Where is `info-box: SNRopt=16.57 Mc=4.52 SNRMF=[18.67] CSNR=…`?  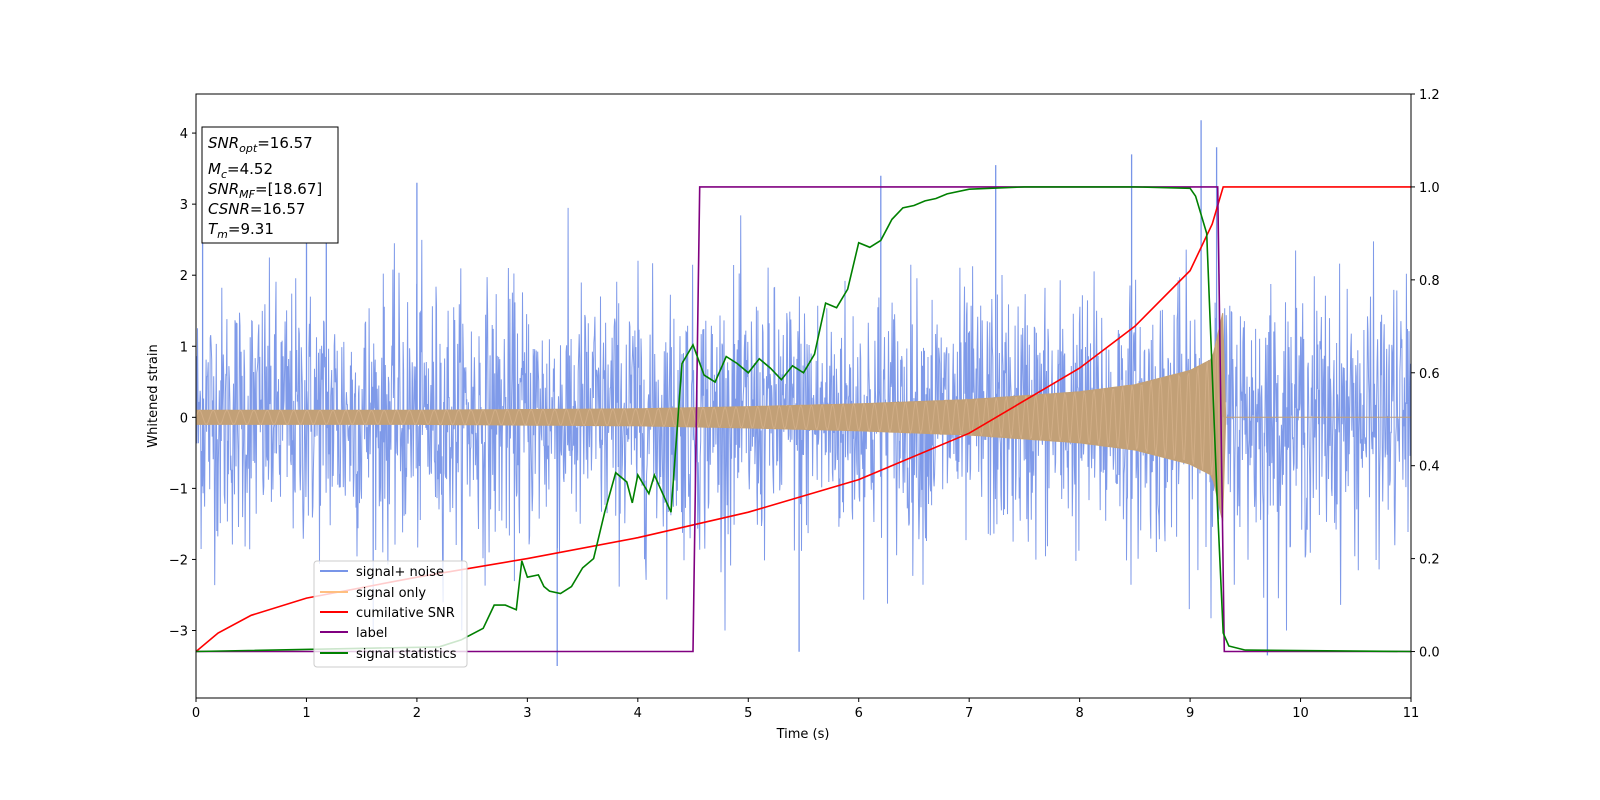
info-box: SNRopt=16.57 Mc=4.52 SNRMF=[18.67] CSNR=… is located at coordinates (270, 185).